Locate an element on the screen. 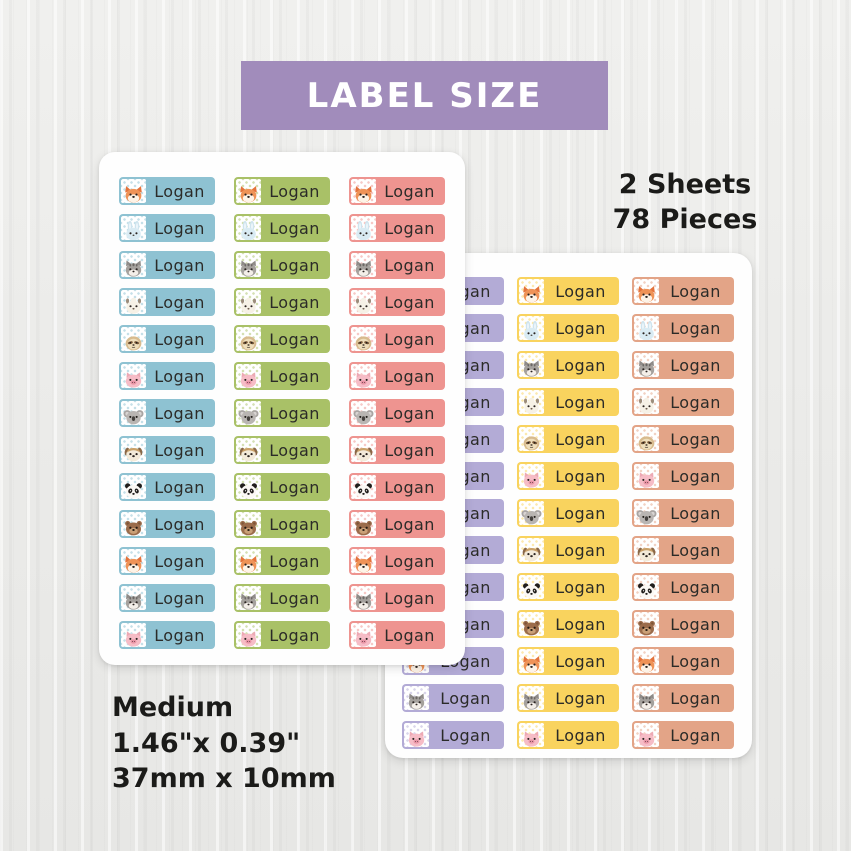 The width and height of the screenshot is (851, 851). size-inches: 1.46"x 0.39" is located at coordinates (206, 743).